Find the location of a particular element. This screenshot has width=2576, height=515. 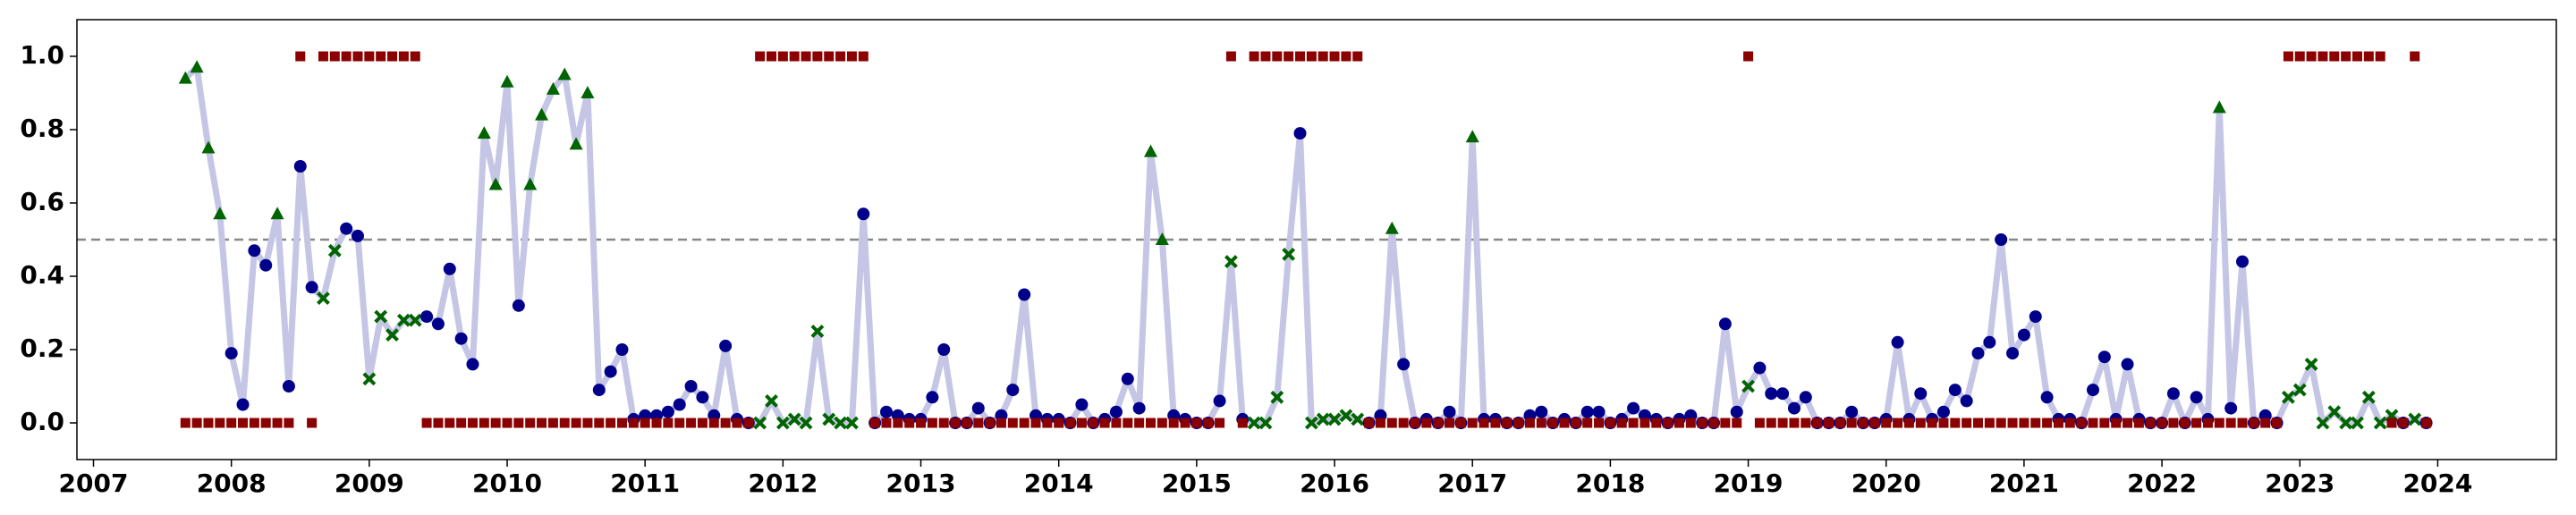

x-tick-label: 2017 is located at coordinates (1472, 483).